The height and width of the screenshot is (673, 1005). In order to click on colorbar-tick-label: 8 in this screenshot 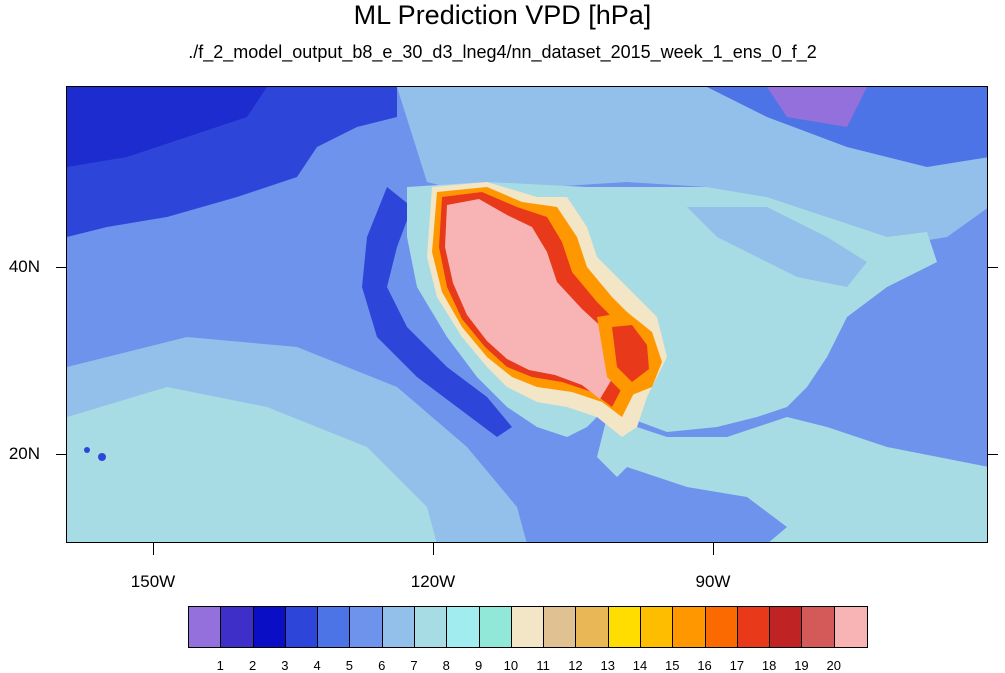, I will do `click(446, 665)`.